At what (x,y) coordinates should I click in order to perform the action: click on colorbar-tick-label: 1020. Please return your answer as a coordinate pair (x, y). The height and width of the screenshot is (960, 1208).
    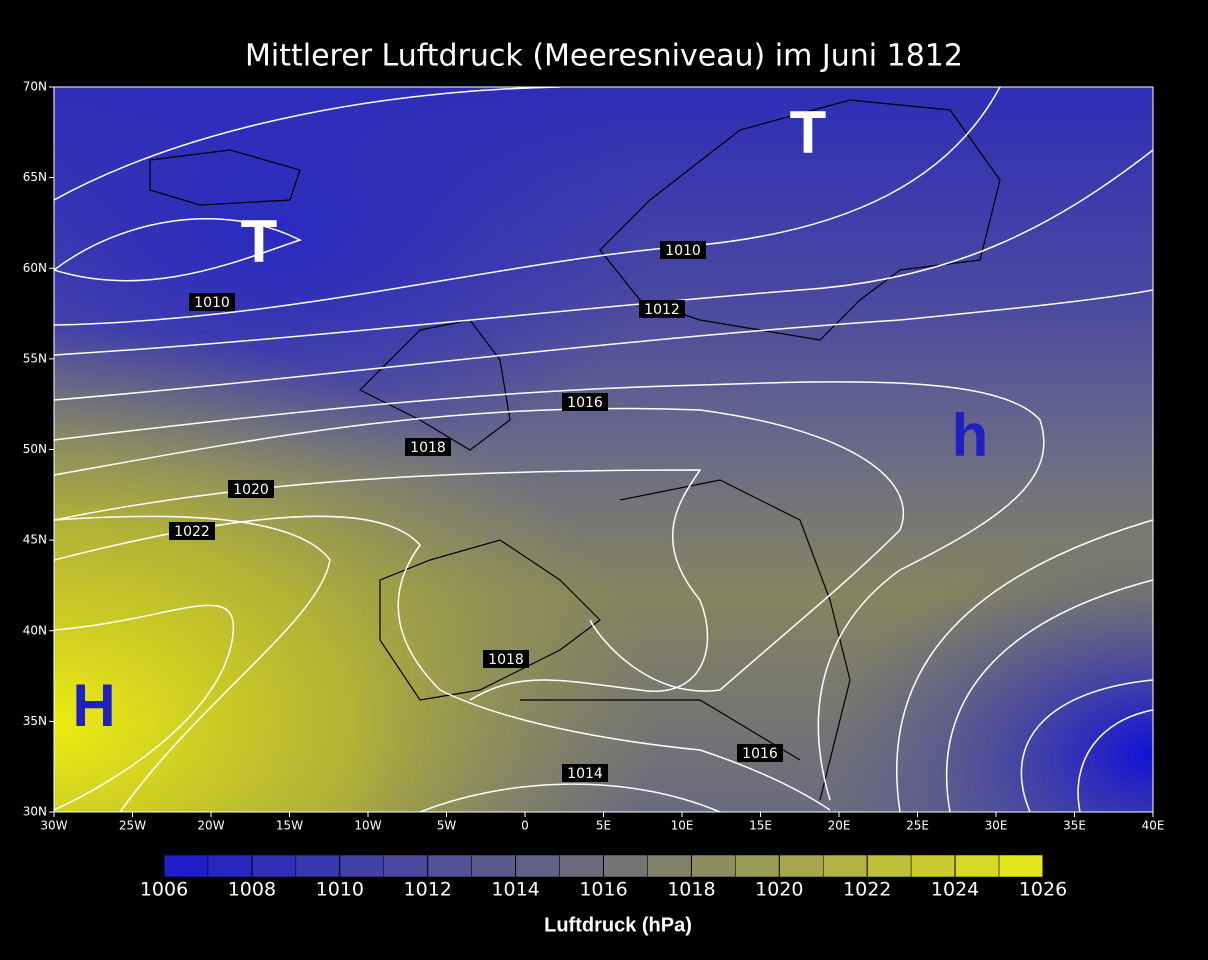
    Looking at the image, I should click on (779, 890).